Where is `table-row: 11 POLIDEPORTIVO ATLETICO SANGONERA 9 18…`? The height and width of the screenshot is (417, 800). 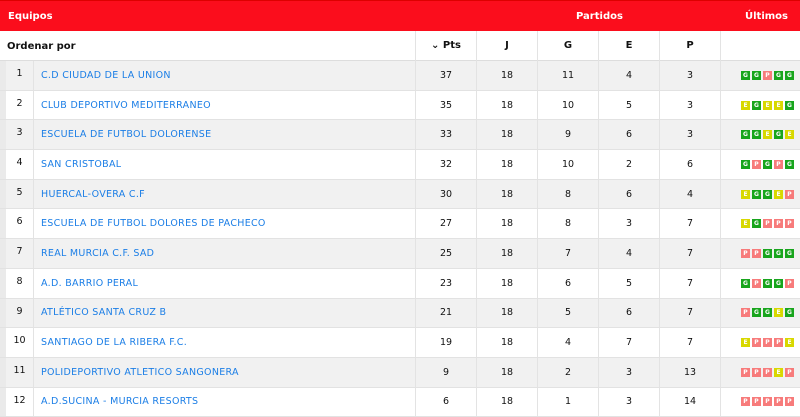 table-row: 11 POLIDEPORTIVO ATLETICO SANGONERA 9 18… is located at coordinates (400, 372).